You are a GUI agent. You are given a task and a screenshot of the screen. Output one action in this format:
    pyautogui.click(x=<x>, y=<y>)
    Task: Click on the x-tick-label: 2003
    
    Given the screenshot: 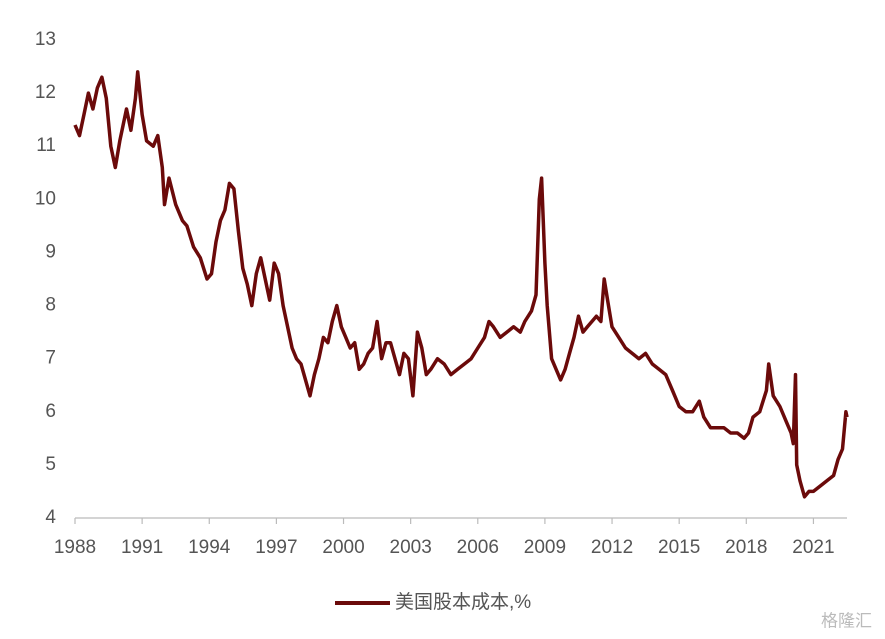 What is the action you would take?
    pyautogui.click(x=411, y=547)
    